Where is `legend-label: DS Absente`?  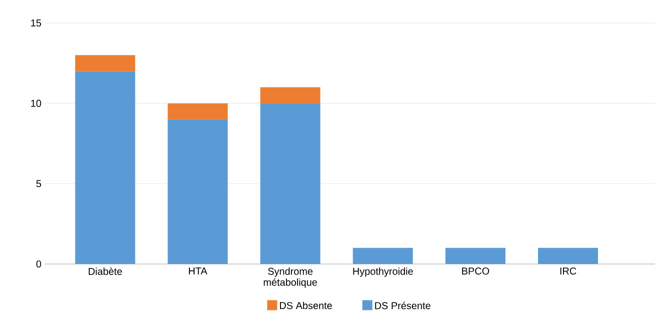
legend-label: DS Absente is located at coordinates (306, 306).